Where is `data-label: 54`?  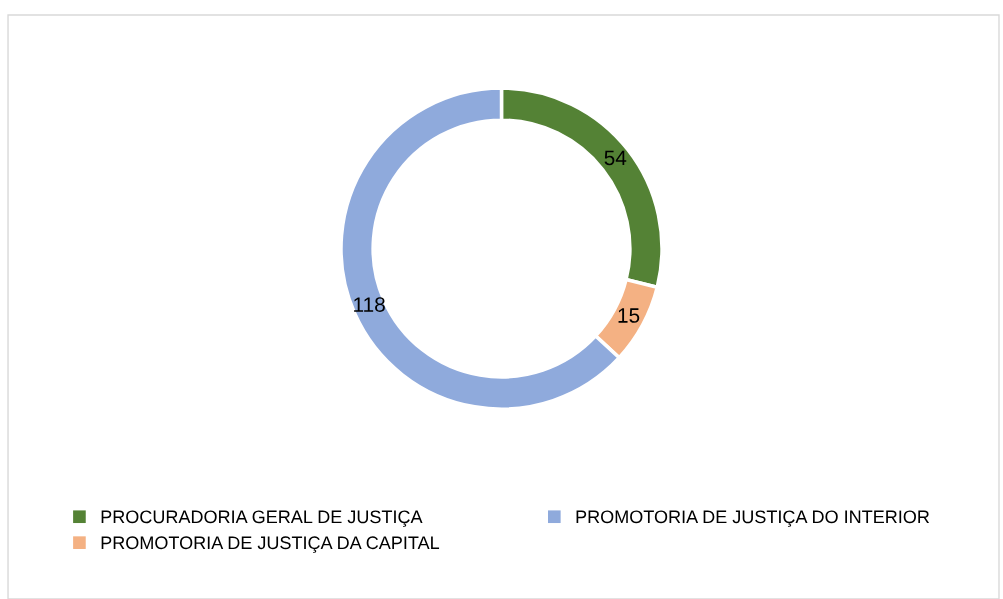 data-label: 54 is located at coordinates (615, 158).